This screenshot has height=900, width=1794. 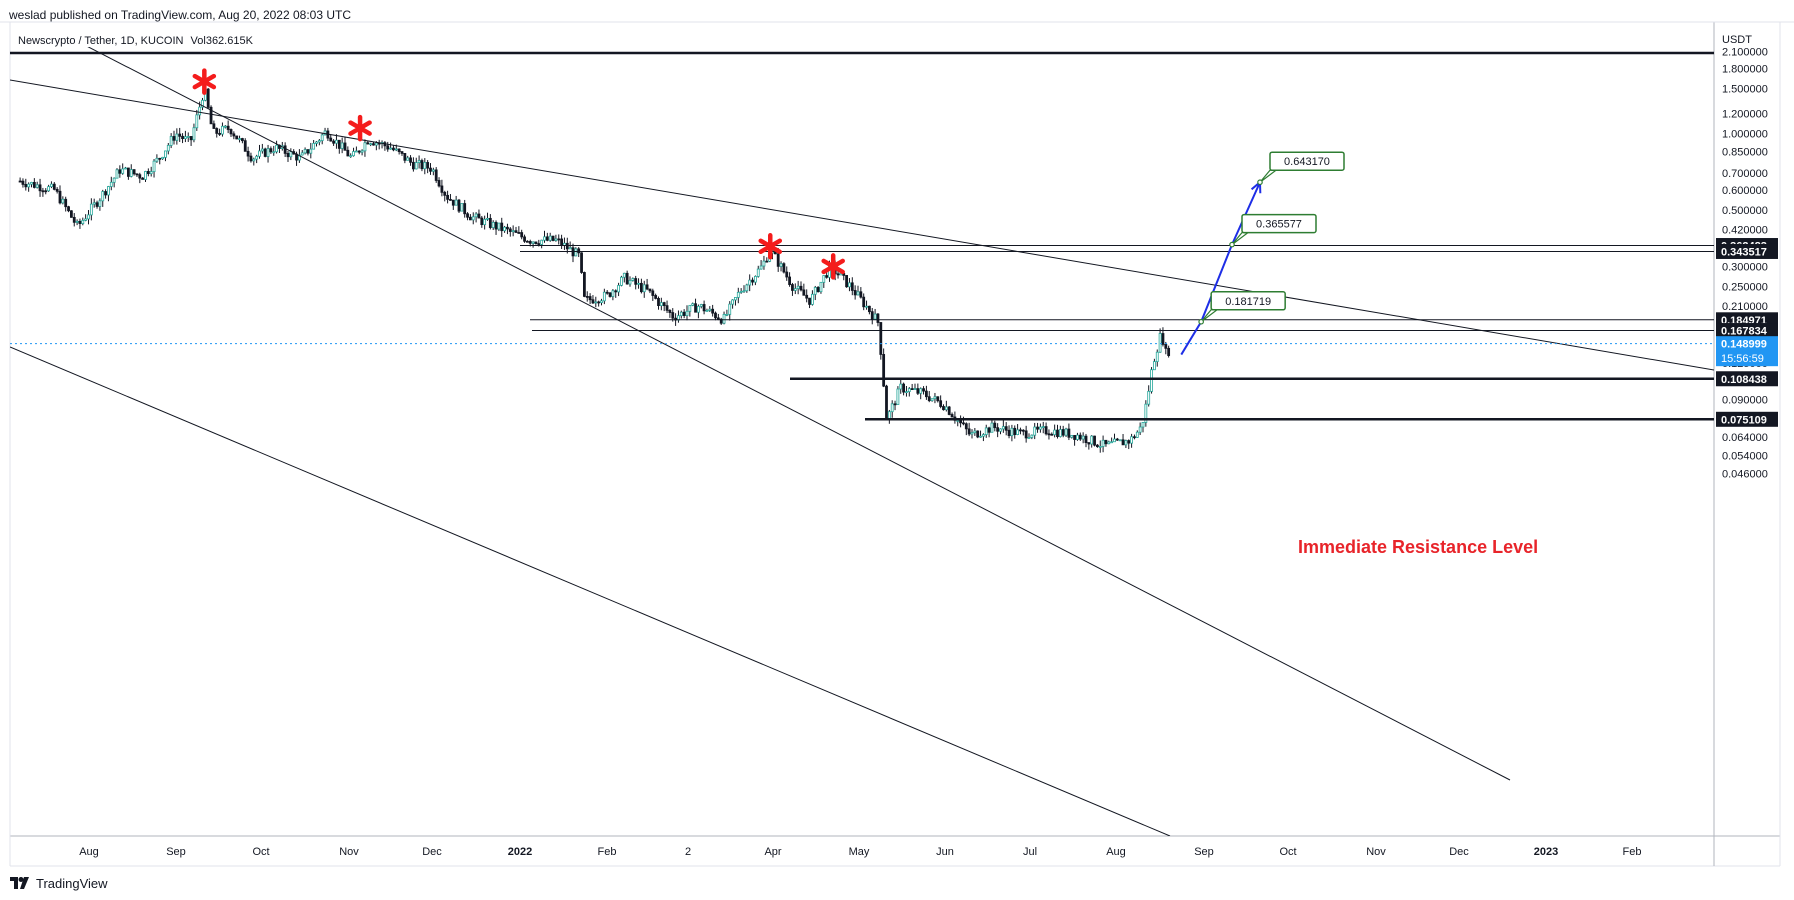 I want to click on price-tick-label: 0.054000, so click(x=1745, y=457).